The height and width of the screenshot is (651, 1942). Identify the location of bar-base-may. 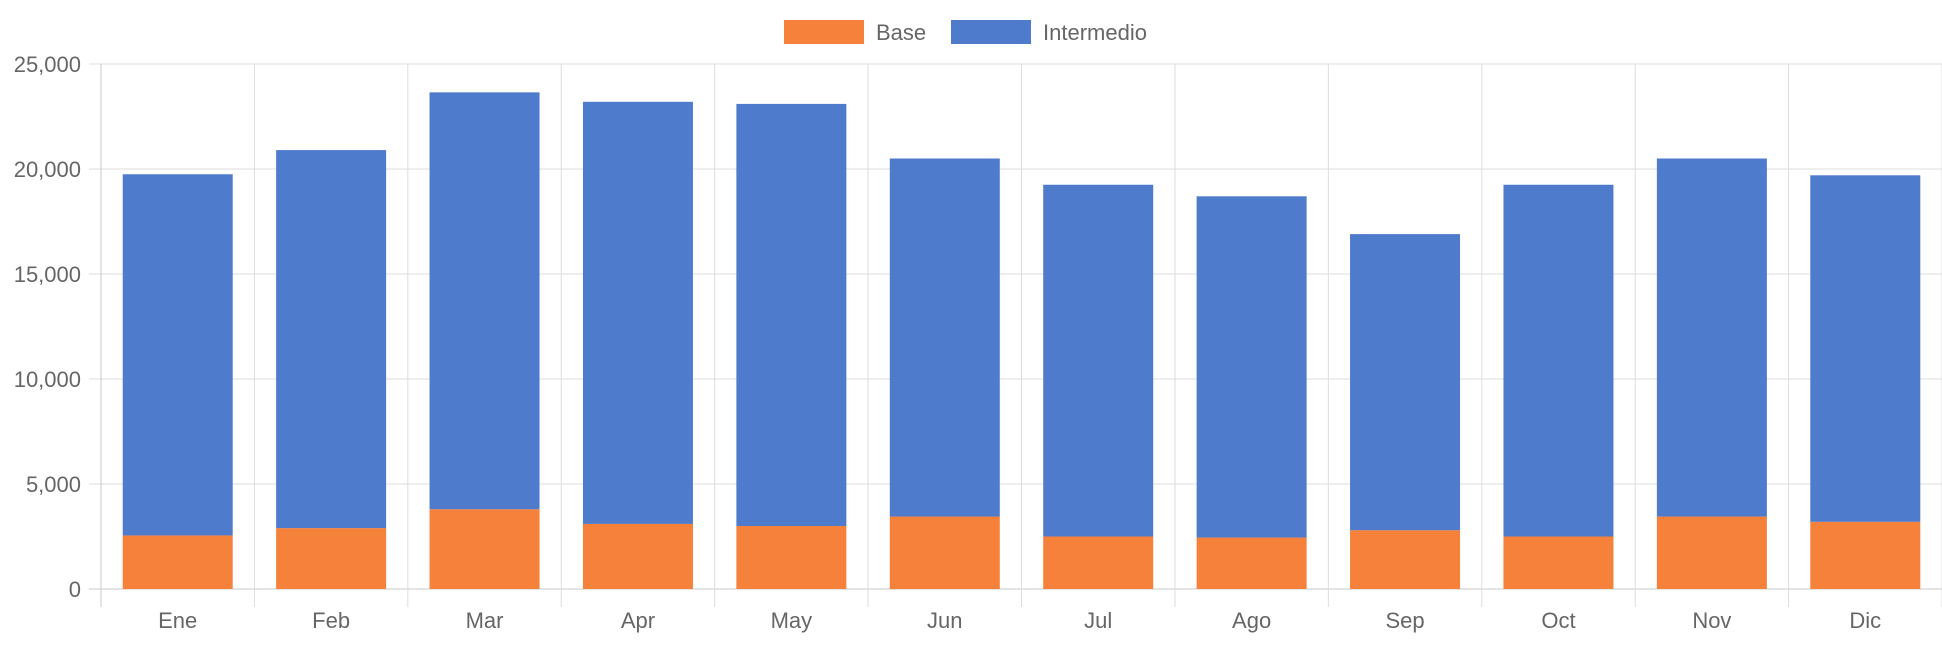
(791, 557).